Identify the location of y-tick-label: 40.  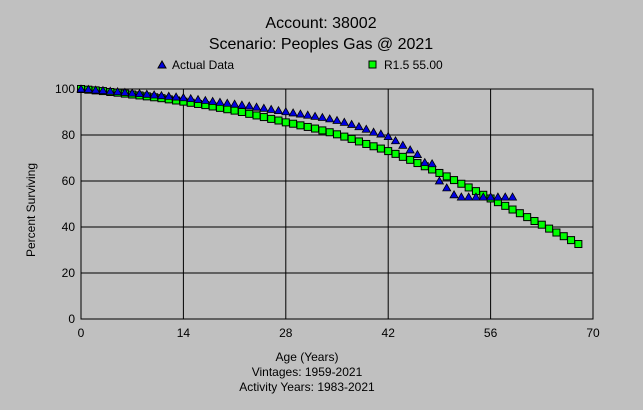
(69, 227).